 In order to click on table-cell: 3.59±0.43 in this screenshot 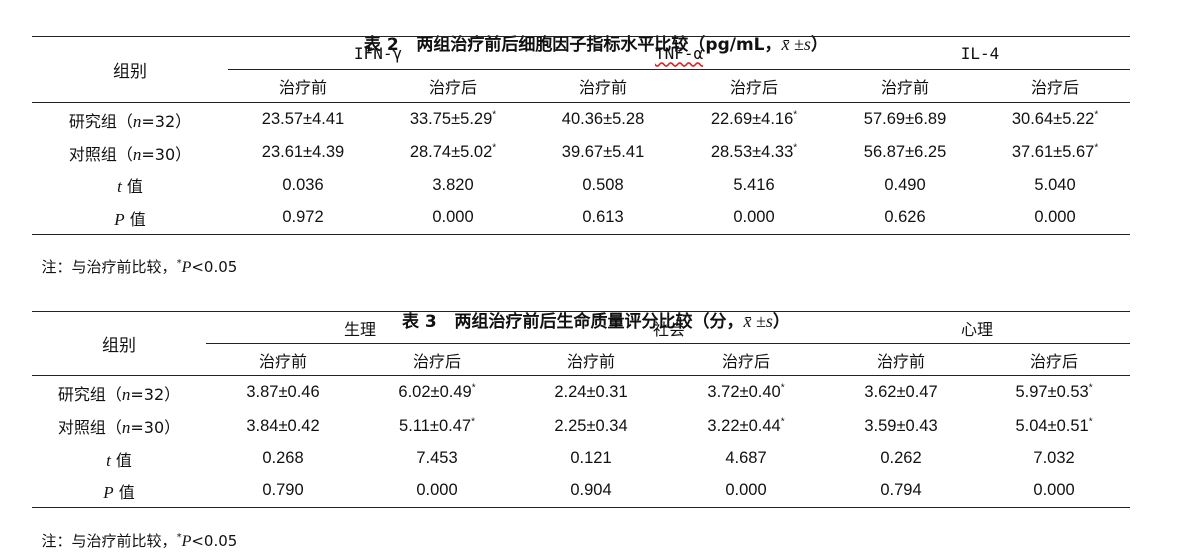, I will do `click(901, 425)`.